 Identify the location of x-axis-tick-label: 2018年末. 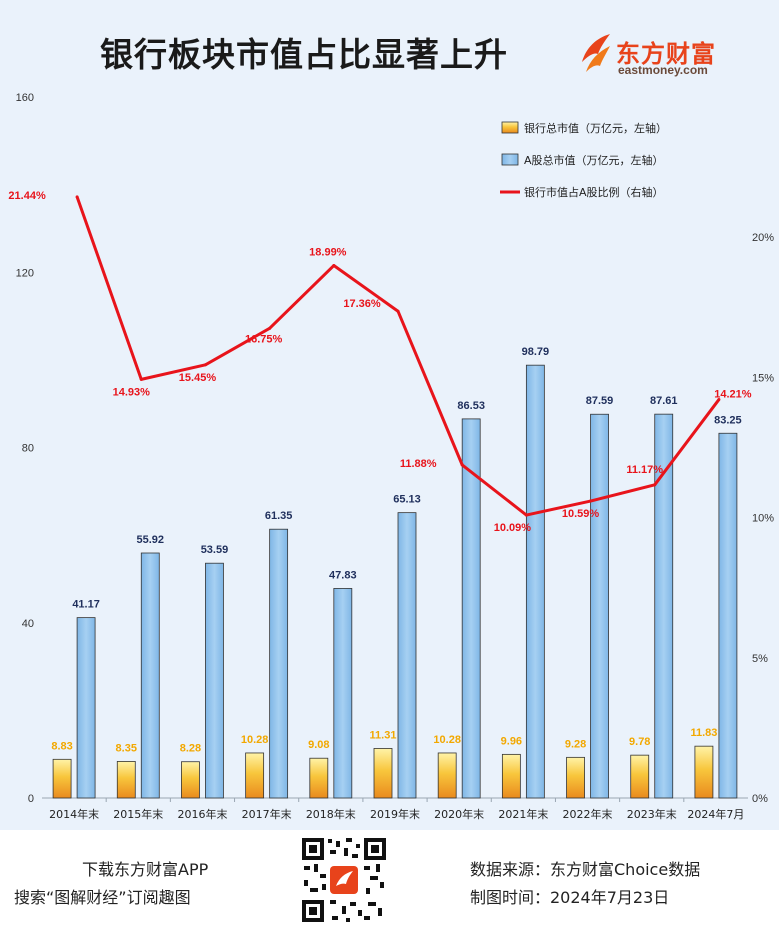
(331, 814).